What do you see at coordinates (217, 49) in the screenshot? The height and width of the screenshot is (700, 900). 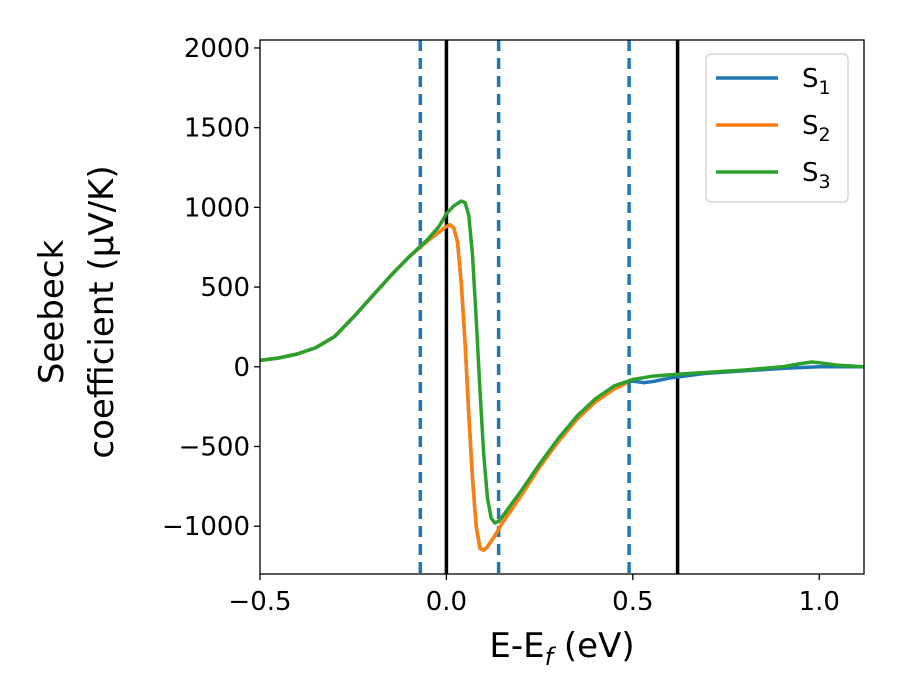 I see `y-tick-label: 2000` at bounding box center [217, 49].